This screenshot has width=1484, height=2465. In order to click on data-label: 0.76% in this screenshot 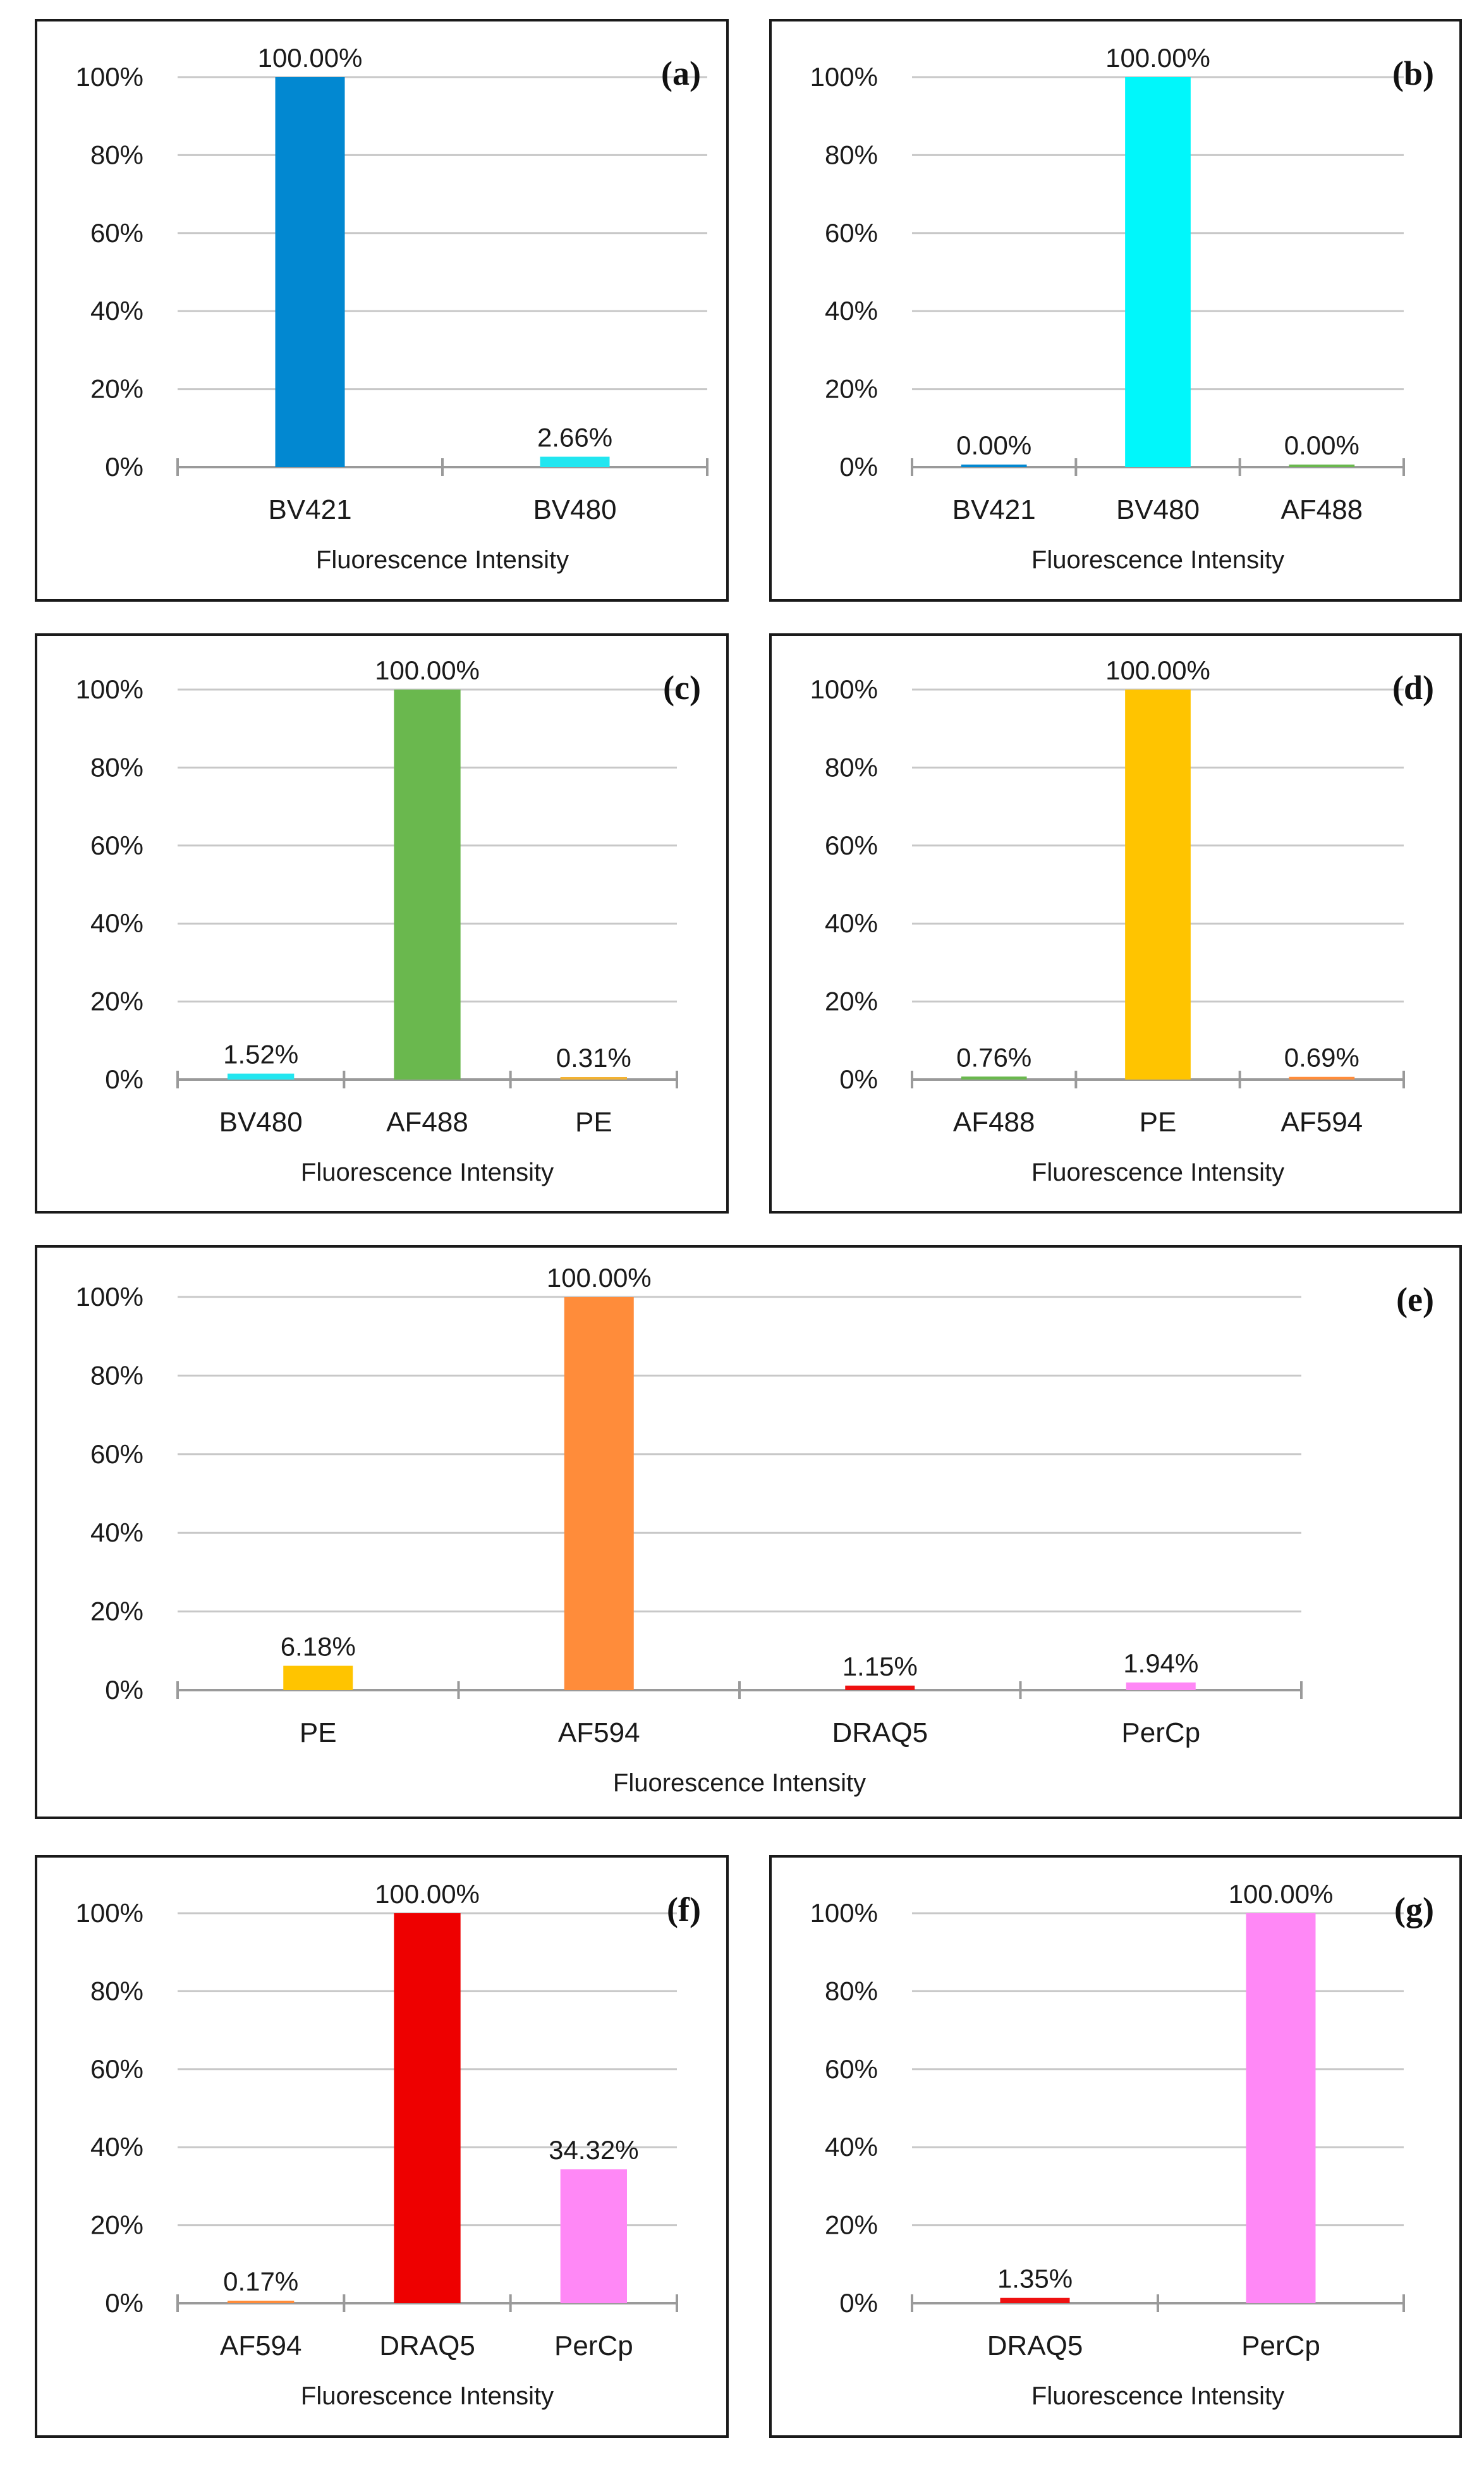, I will do `click(993, 1057)`.